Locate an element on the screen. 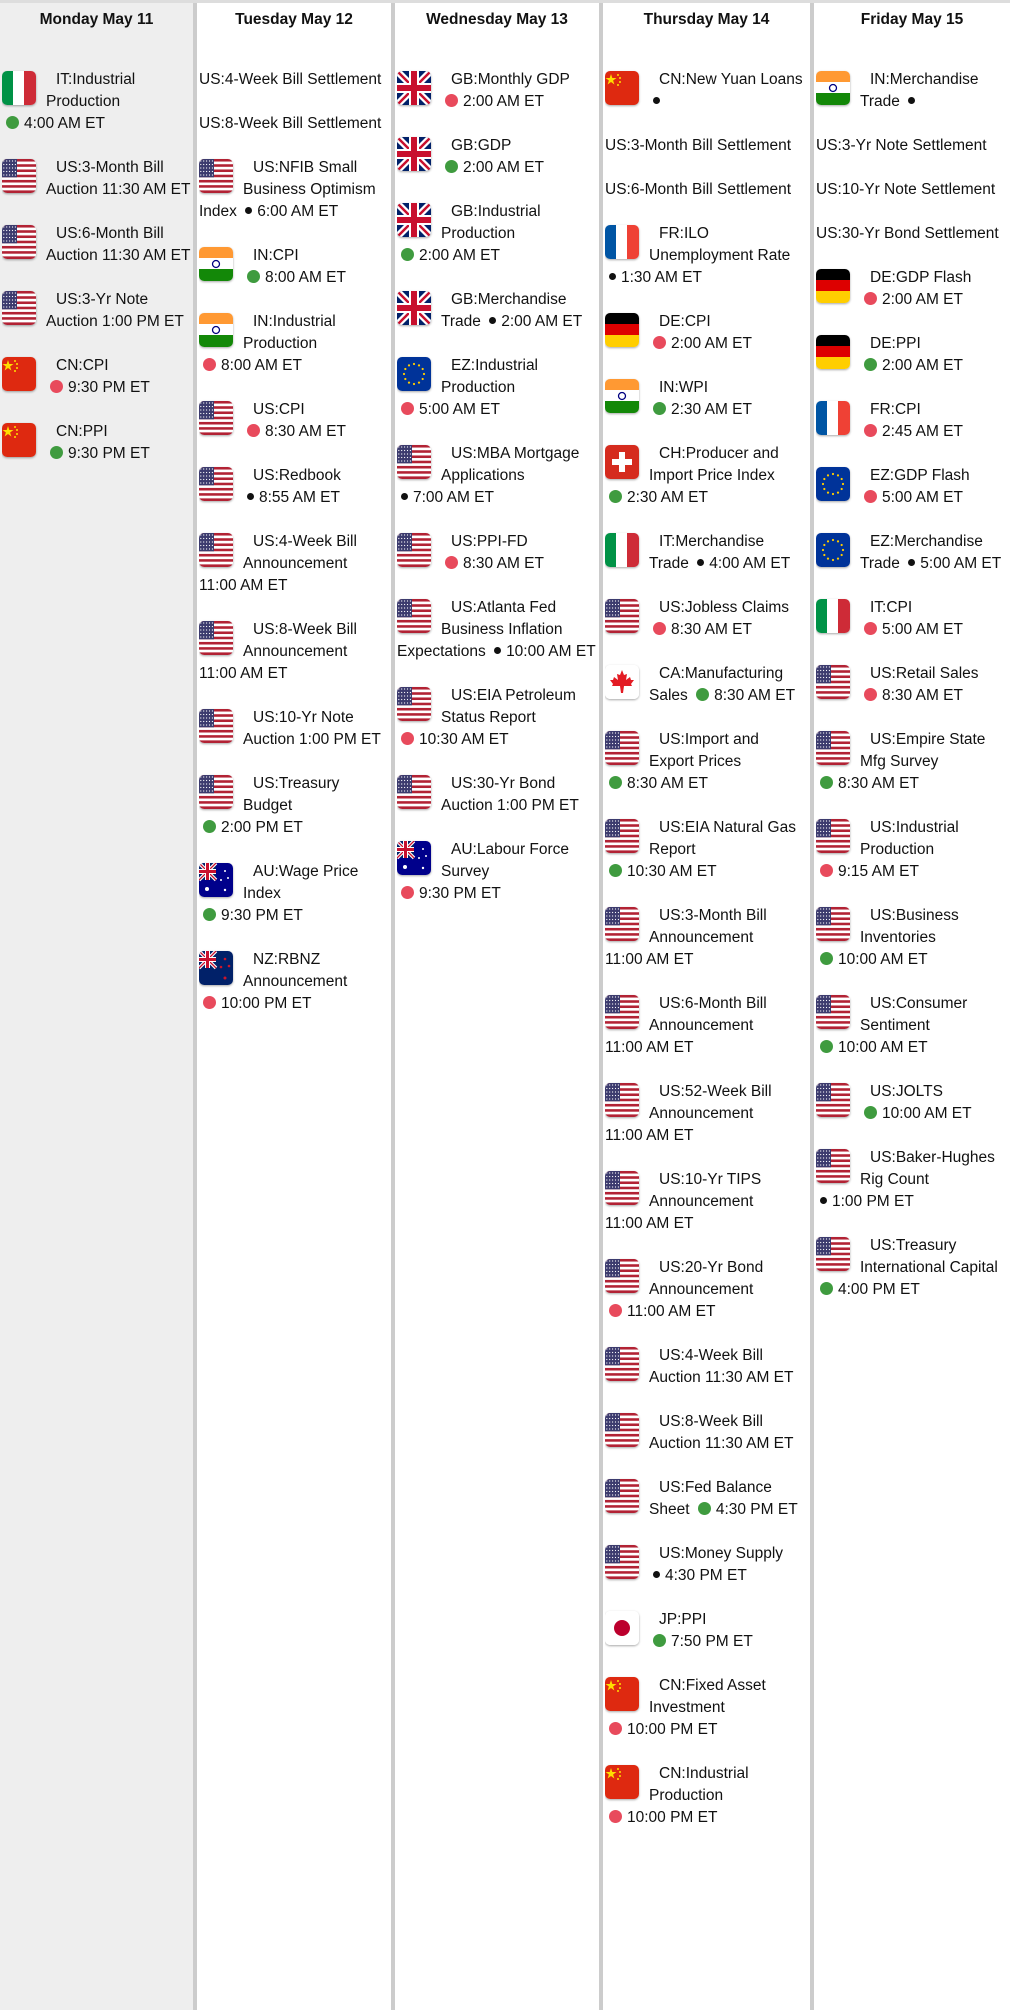 The image size is (1010, 2010). flag-it-icon is located at coordinates (833, 616).